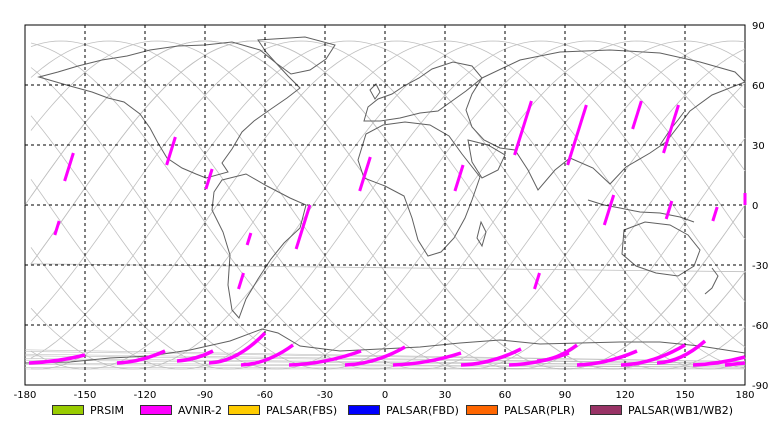 The height and width of the screenshot is (430, 770). I want to click on coastline-british-isles, so click(375, 91).